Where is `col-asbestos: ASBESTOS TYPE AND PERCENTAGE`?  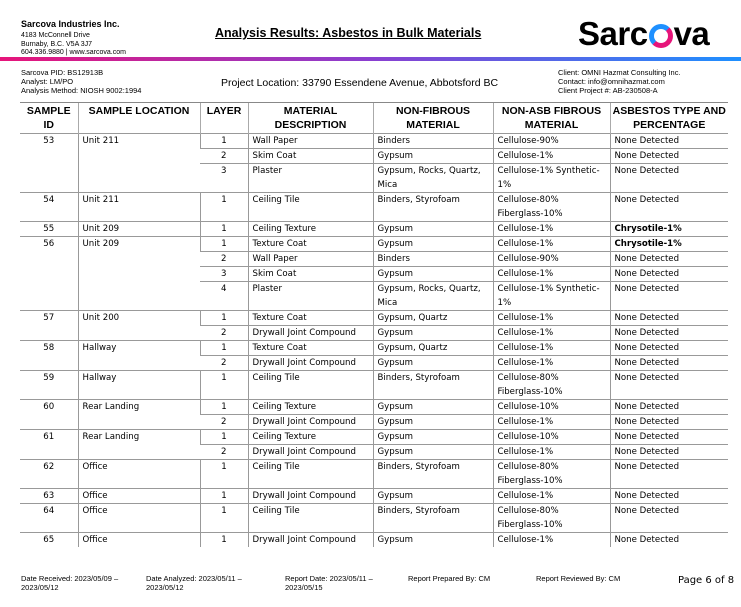
col-asbestos: ASBESTOS TYPE AND PERCENTAGE is located at coordinates (668, 118).